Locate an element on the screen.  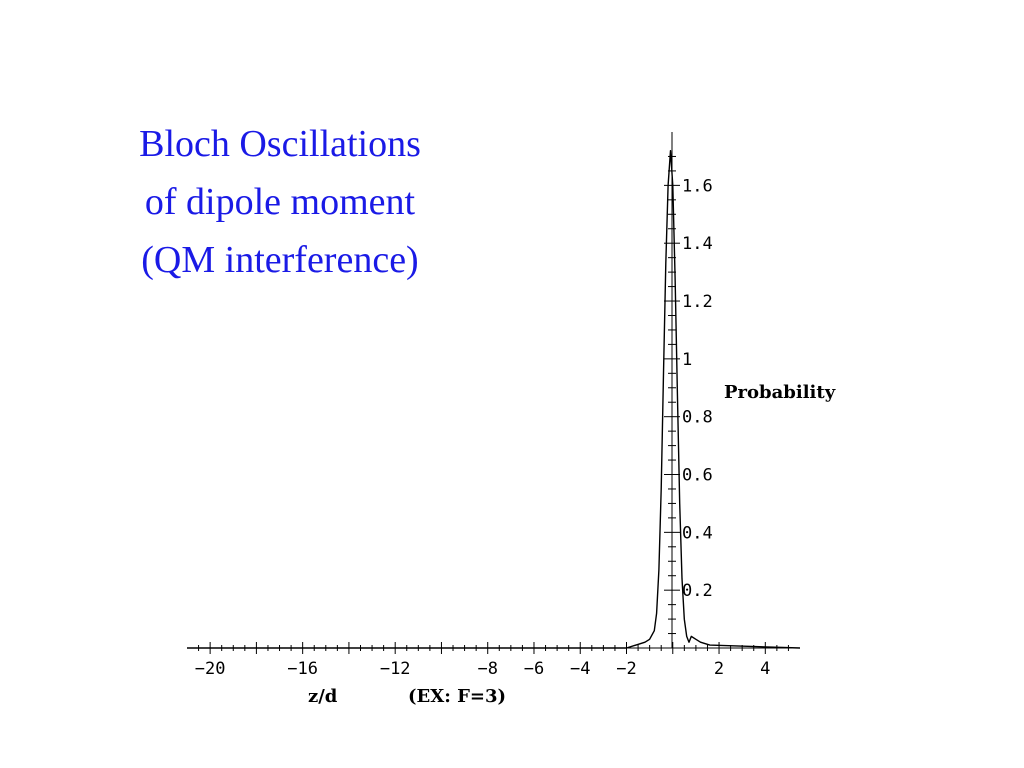
slide-title-line-3: (QM interference) is located at coordinates (280, 260).